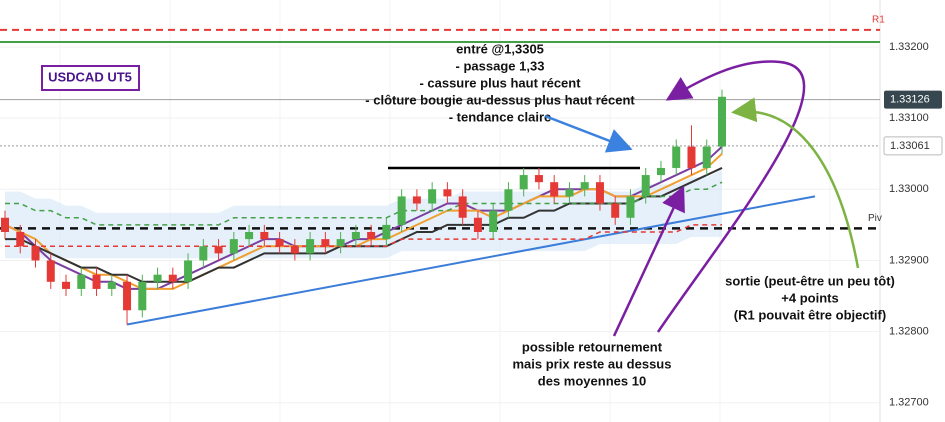 The width and height of the screenshot is (945, 422). Describe the element at coordinates (909, 189) in the screenshot. I see `y-tick-label: 1.33000` at that location.